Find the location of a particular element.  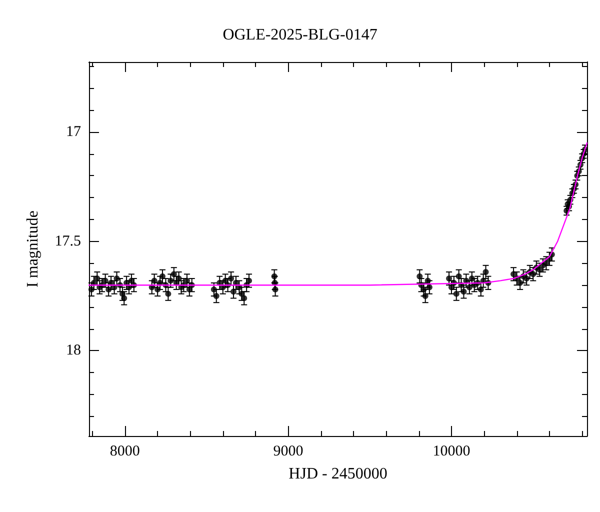

y-tick-label: 17.5 is located at coordinates (67, 241).